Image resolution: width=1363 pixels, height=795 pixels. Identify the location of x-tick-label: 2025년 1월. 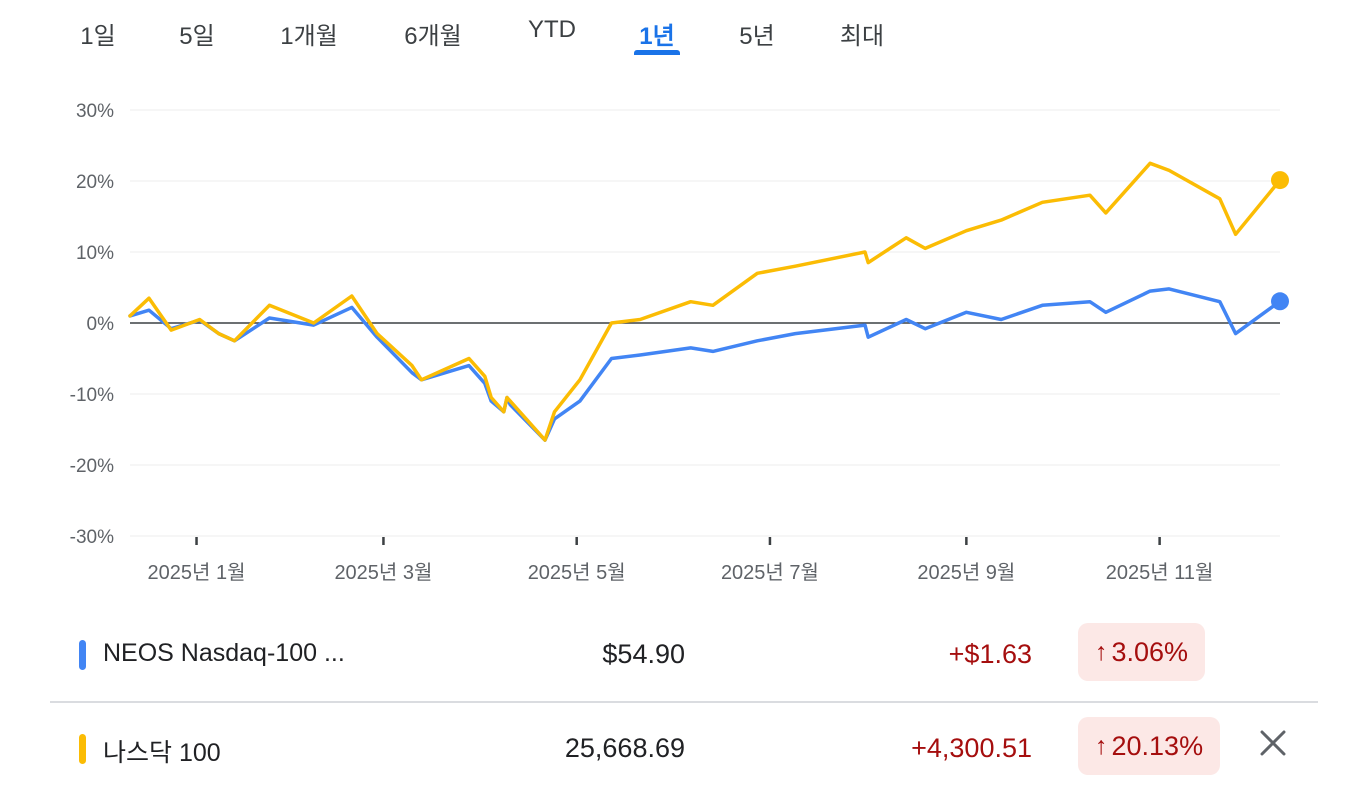
(197, 572).